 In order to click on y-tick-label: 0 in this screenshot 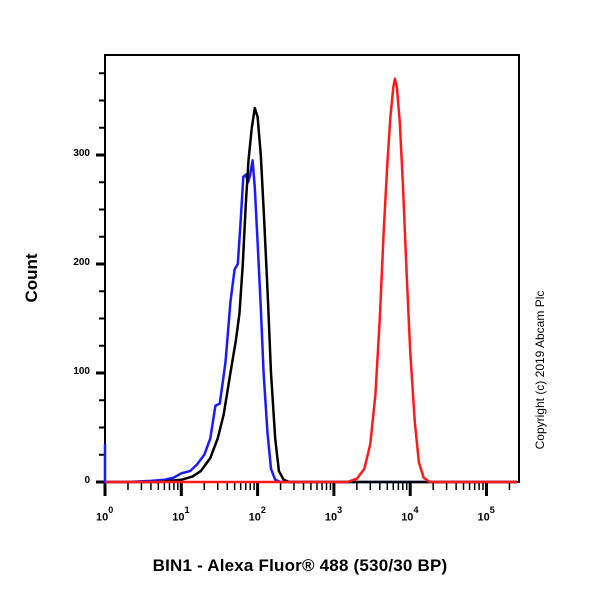, I will do `click(87, 480)`.